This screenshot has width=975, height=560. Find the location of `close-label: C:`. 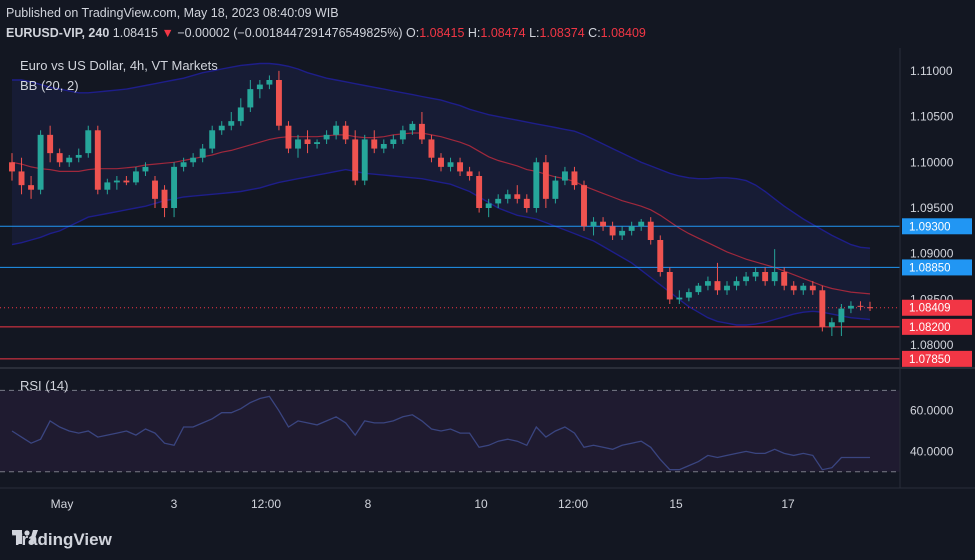

close-label: C: is located at coordinates (594, 33).